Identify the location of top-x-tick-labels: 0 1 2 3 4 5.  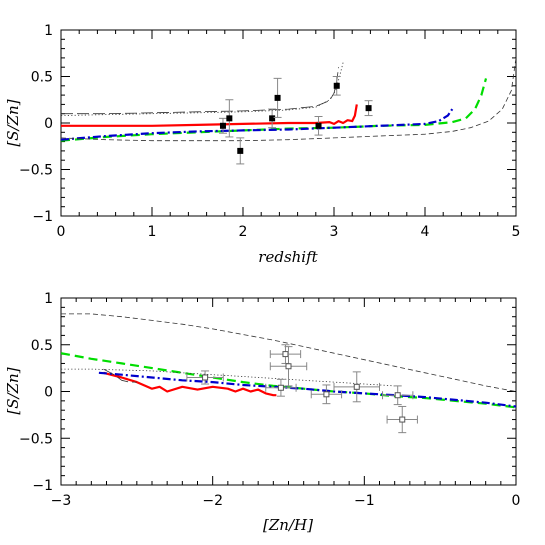
(289, 232).